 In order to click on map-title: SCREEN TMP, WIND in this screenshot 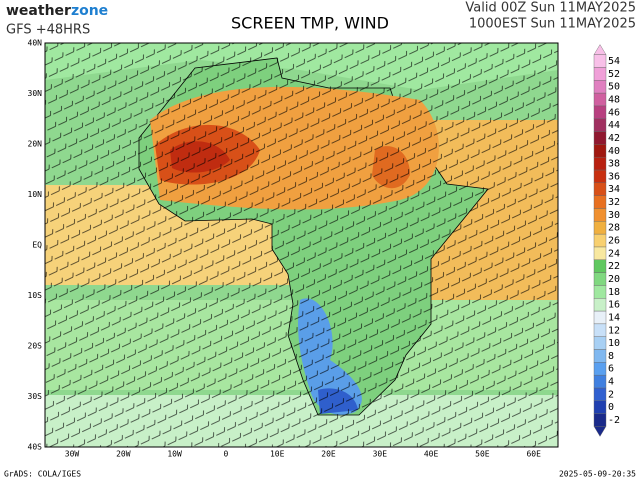, I will do `click(310, 23)`.